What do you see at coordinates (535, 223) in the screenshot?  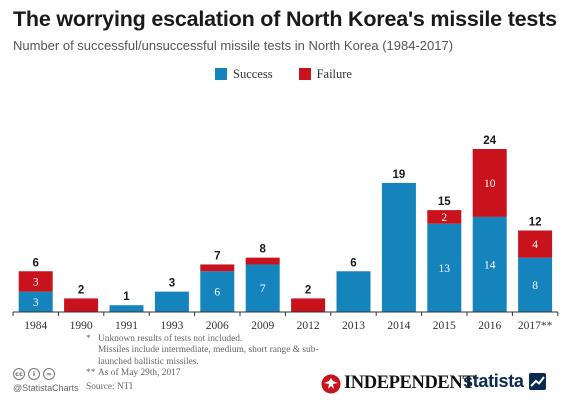 I see `bar-total-label: 12` at bounding box center [535, 223].